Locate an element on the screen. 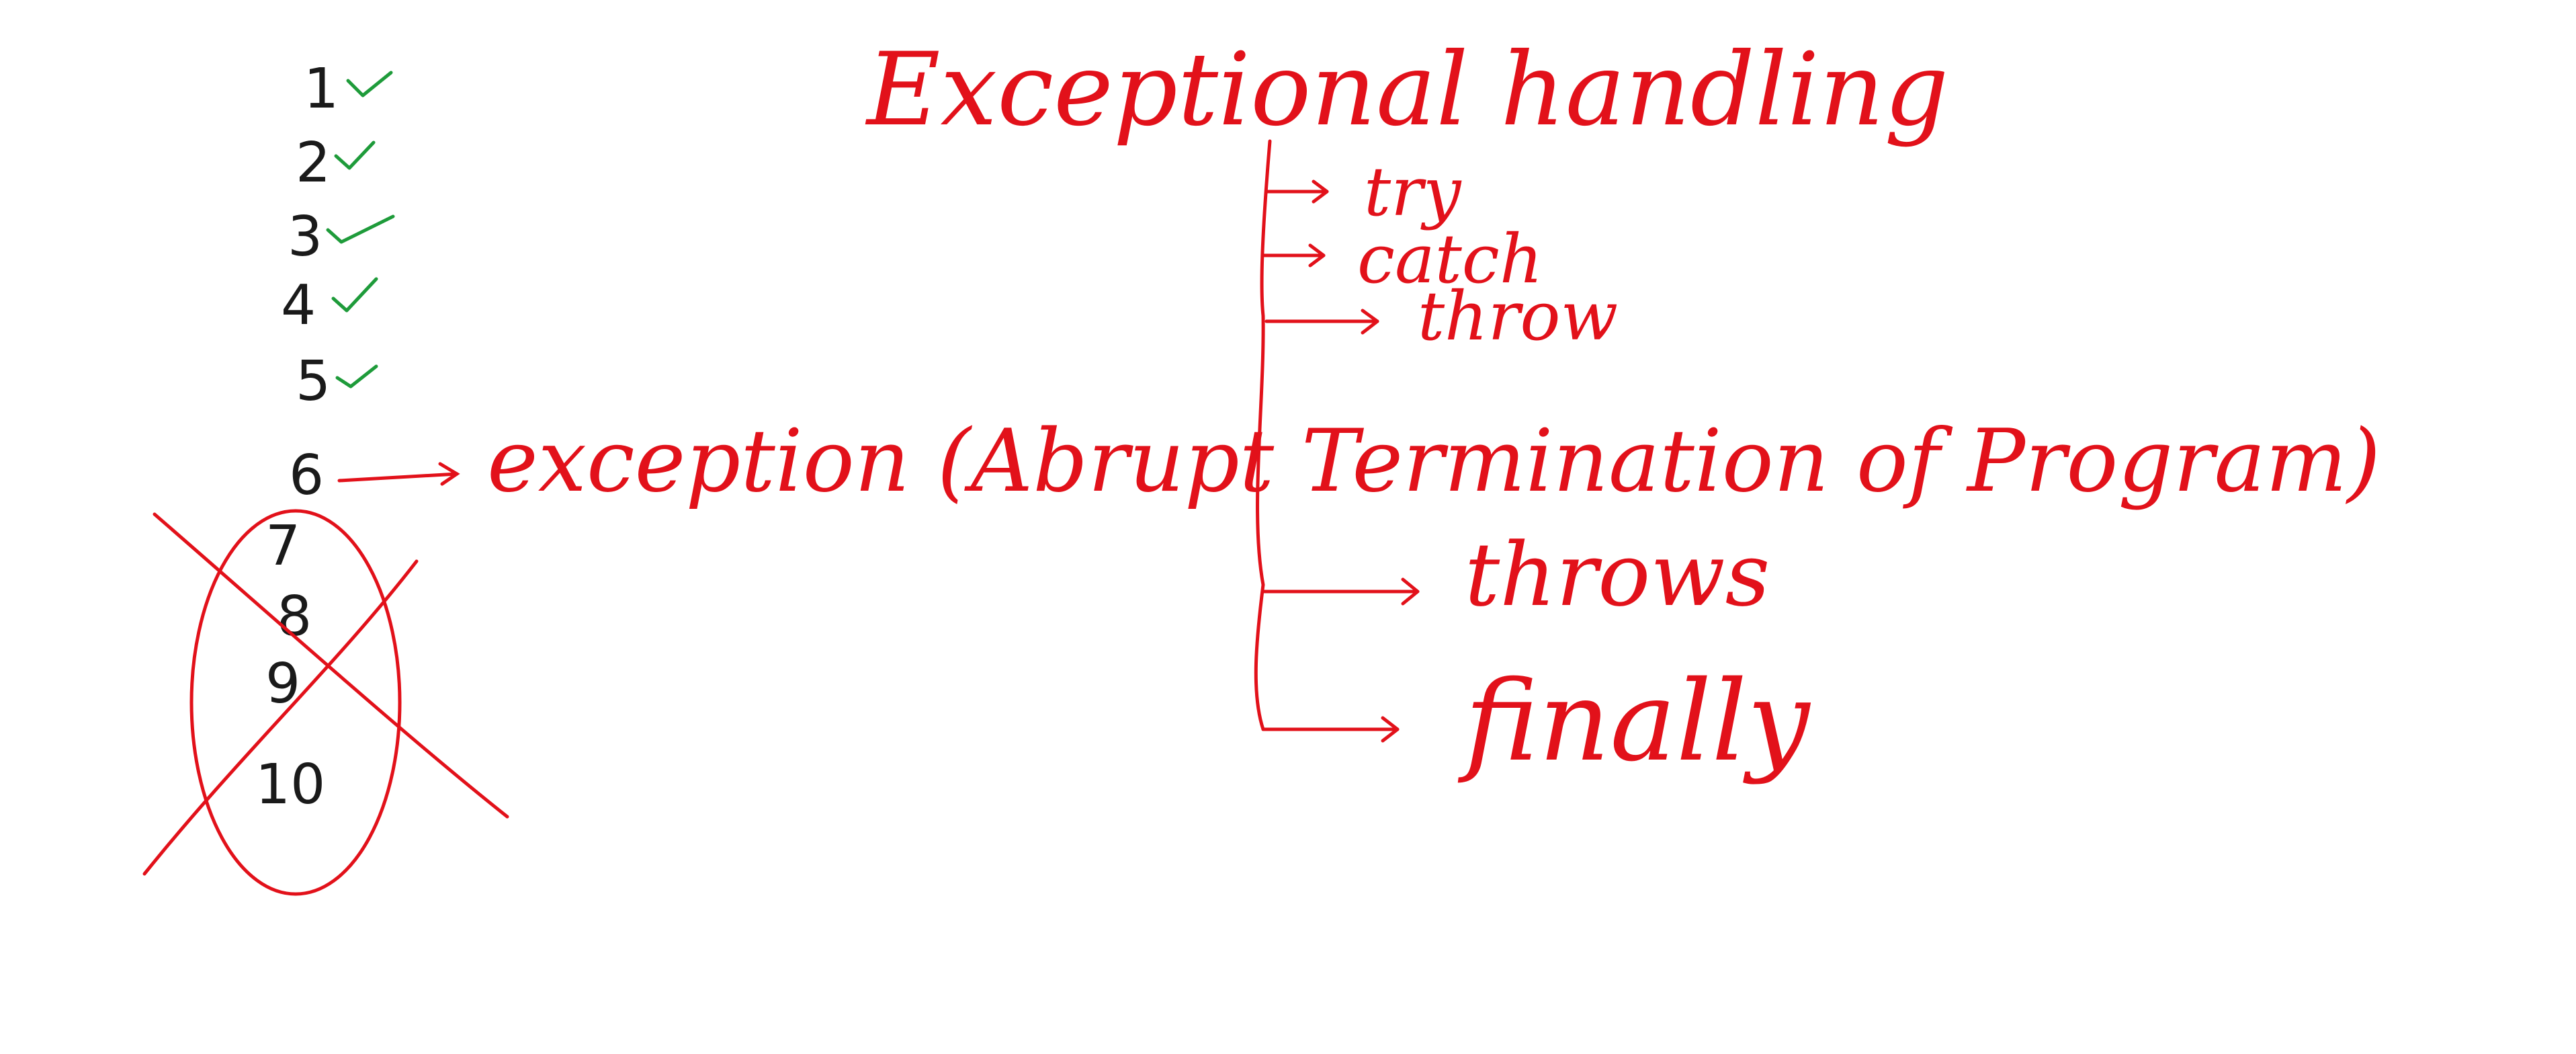 This screenshot has height=1054, width=2576. keyword-throws: throws is located at coordinates (1617, 575).